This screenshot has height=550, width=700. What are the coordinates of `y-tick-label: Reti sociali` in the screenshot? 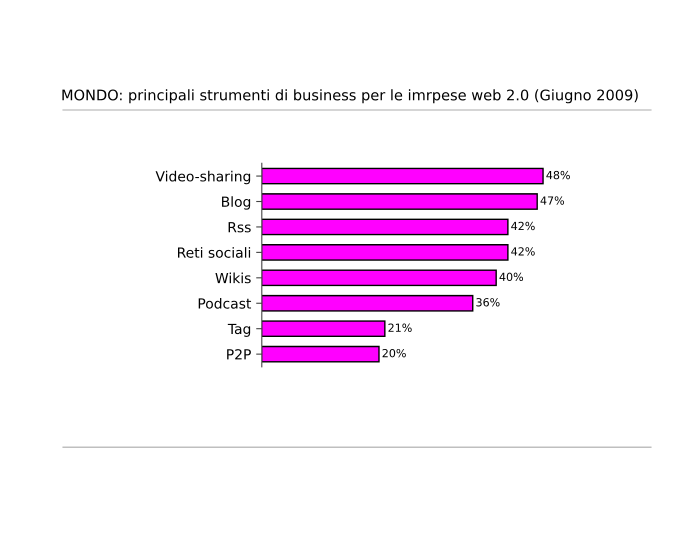 It's located at (214, 252).